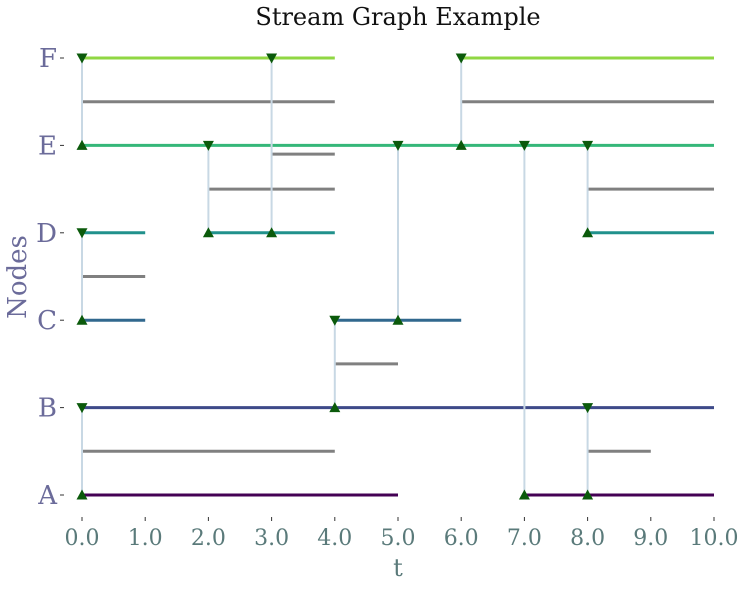  What do you see at coordinates (334, 538) in the screenshot?
I see `x-tick-label-4.0: 4.0` at bounding box center [334, 538].